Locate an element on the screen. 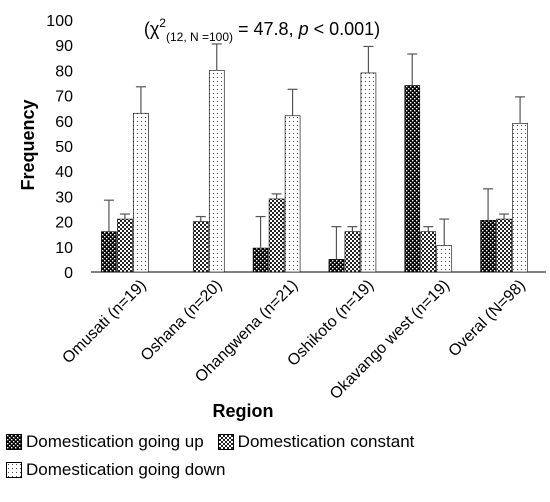  annotation-sub: (12, N =100) is located at coordinates (199, 37).